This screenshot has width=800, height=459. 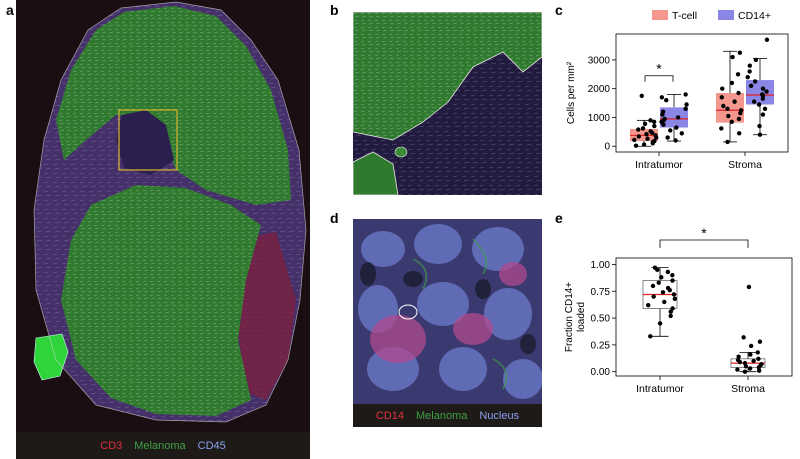 What do you see at coordinates (211, 445) in the screenshot?
I see `legend-cd45: CD45` at bounding box center [211, 445].